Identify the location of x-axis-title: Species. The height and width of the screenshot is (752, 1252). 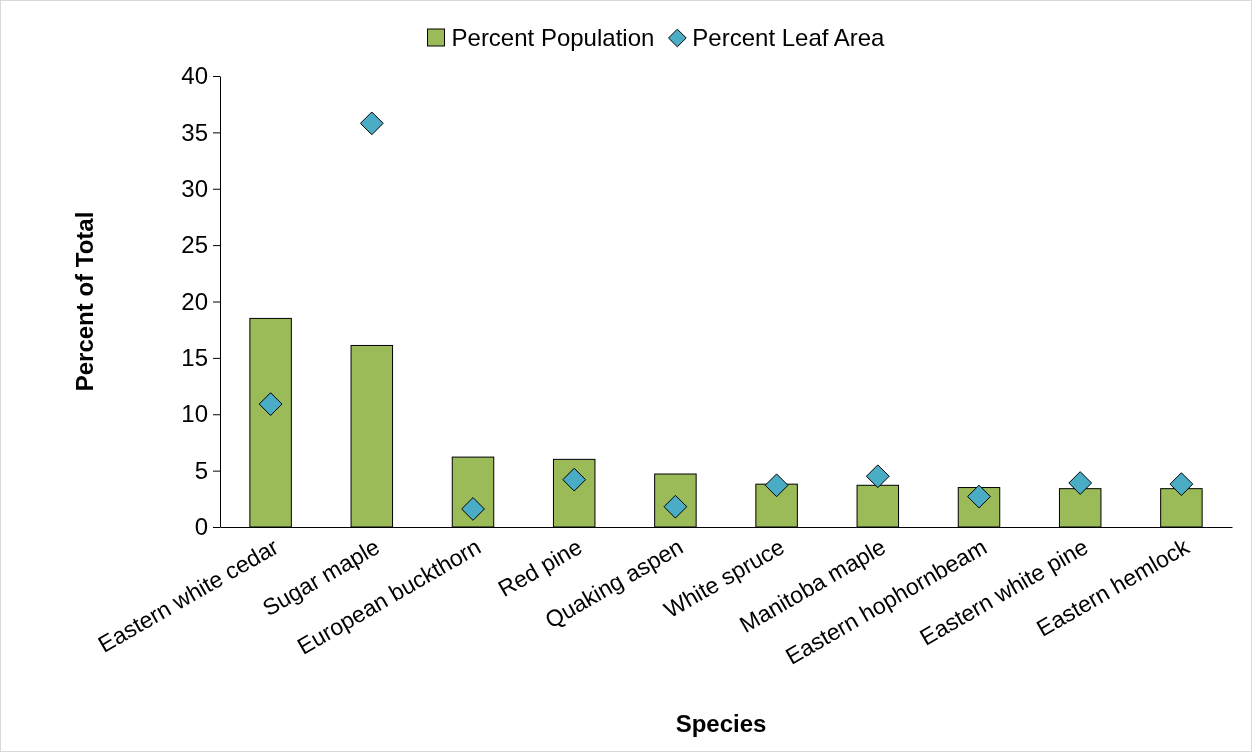
(721, 723).